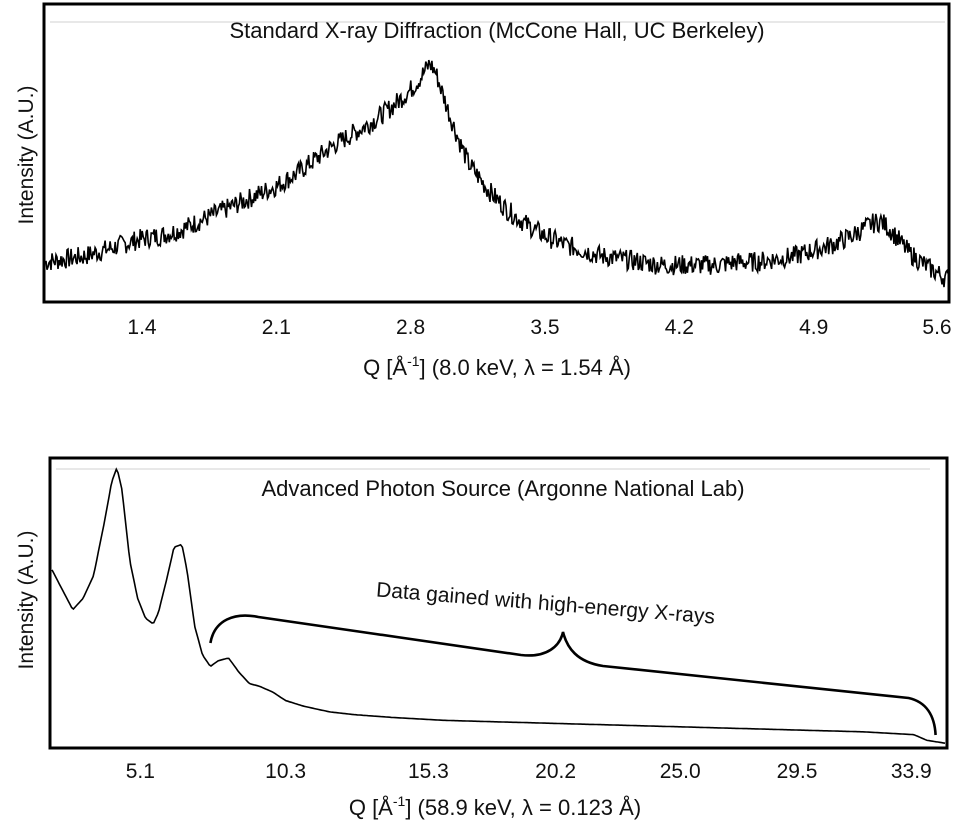  I want to click on top-x-tick-label: 4.2, so click(679, 327).